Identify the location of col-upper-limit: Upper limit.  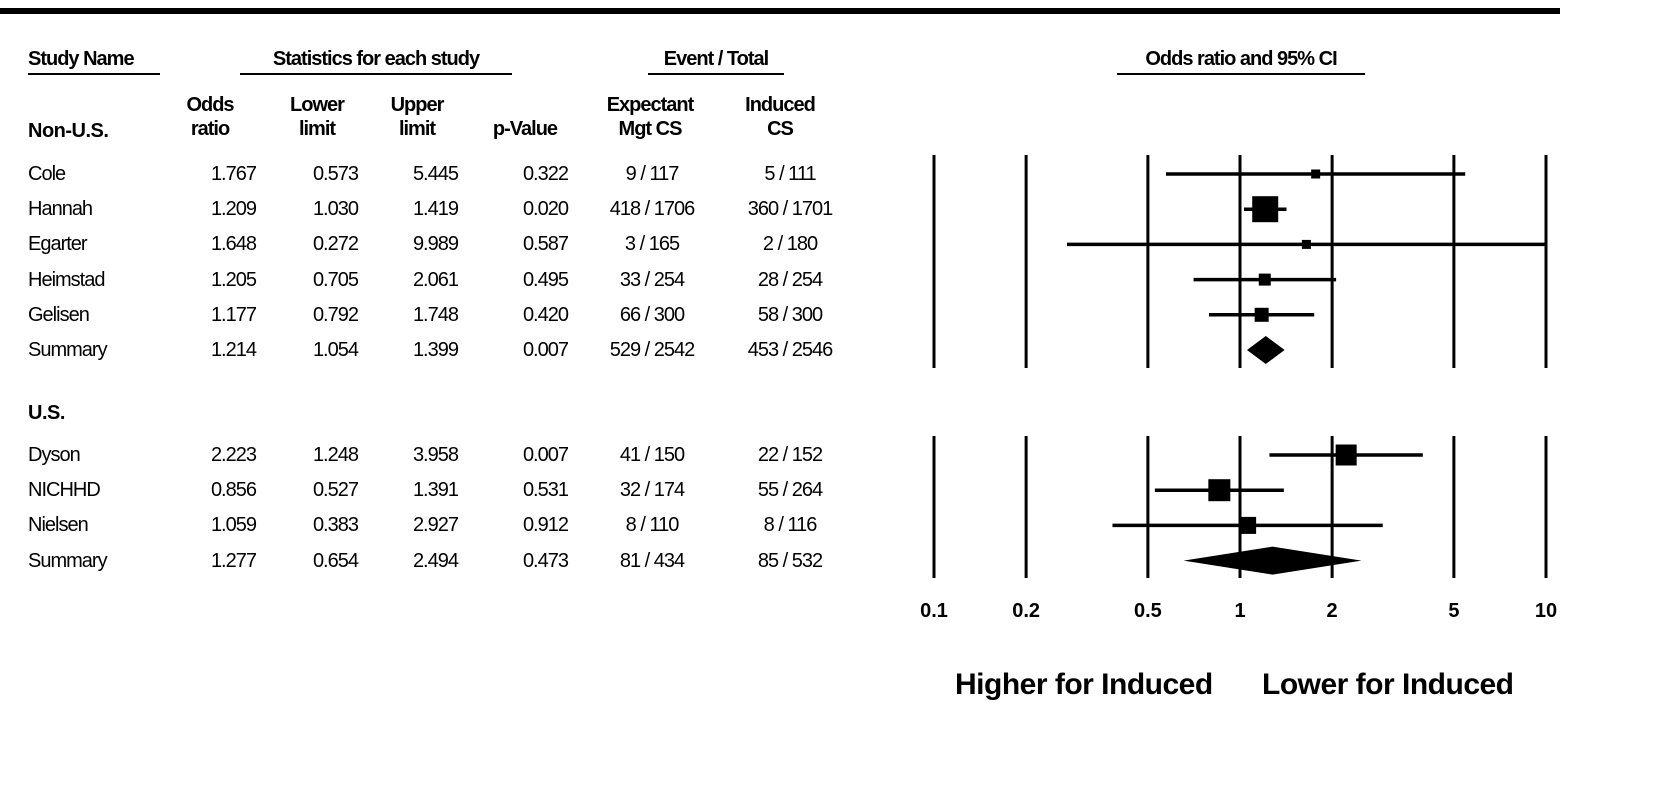
(417, 117).